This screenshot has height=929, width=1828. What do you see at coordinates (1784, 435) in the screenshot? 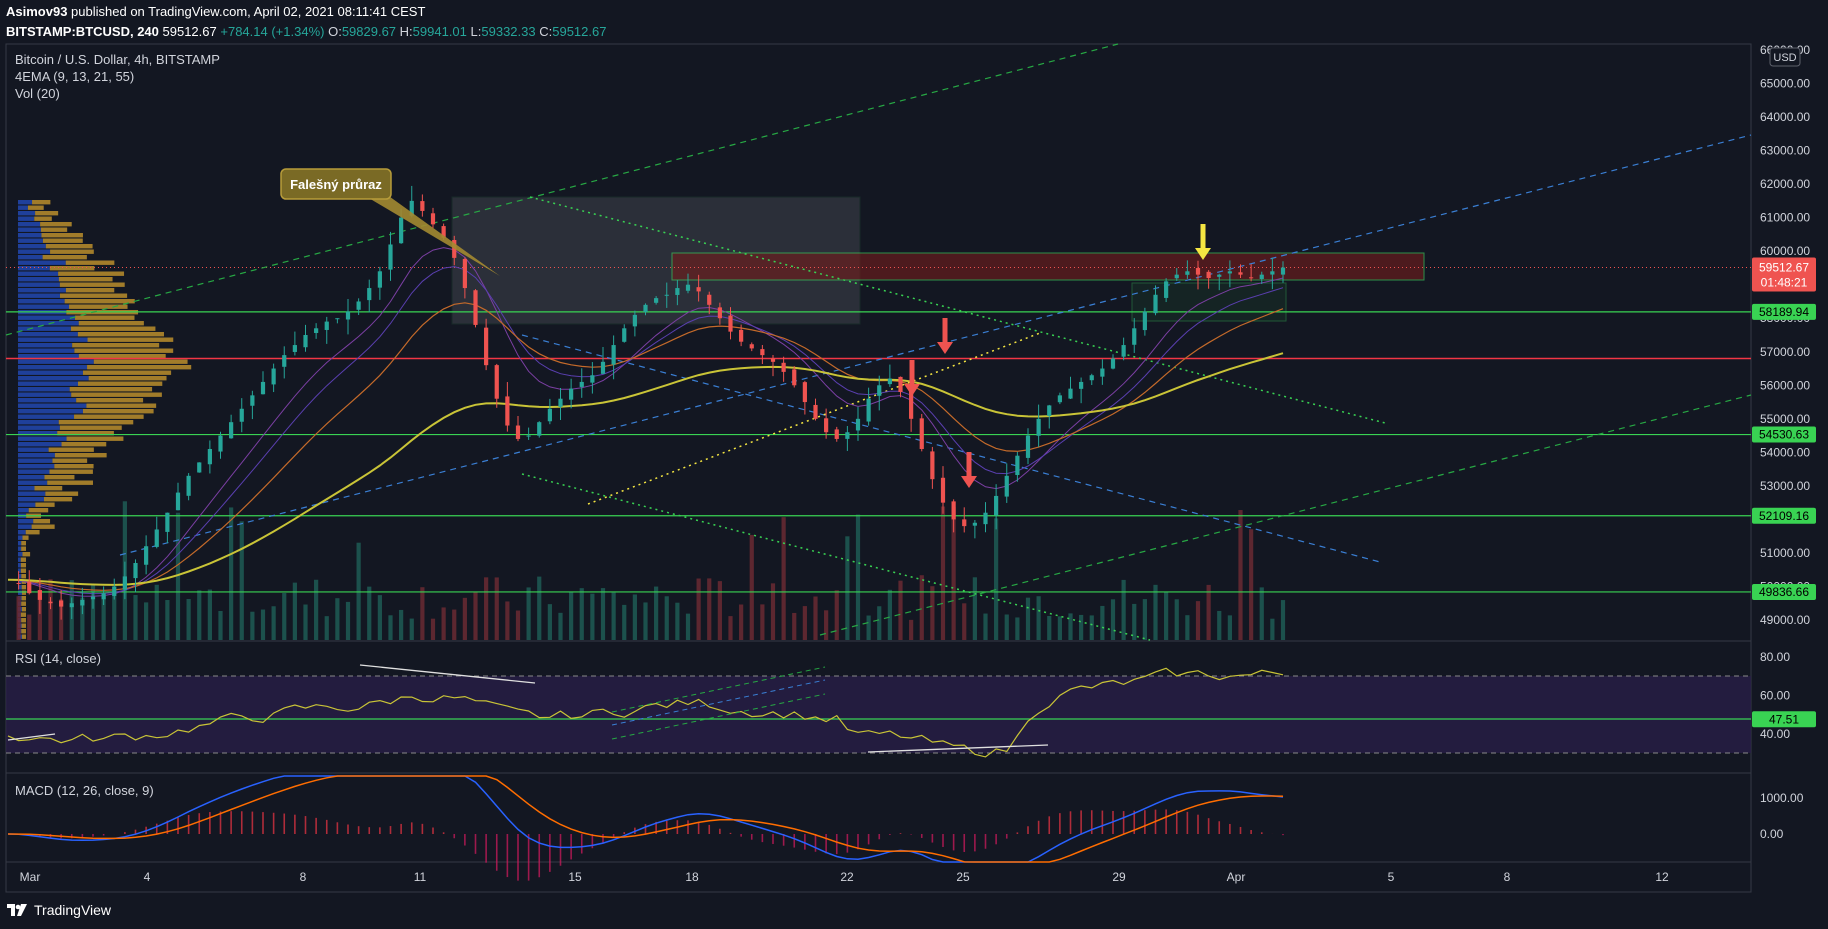
I see `level-tag-text: 54530.63` at bounding box center [1784, 435].